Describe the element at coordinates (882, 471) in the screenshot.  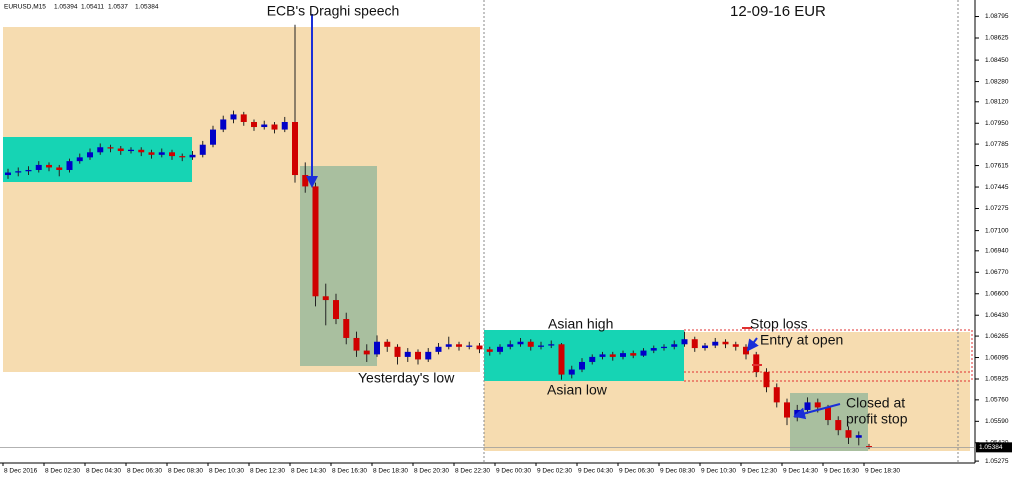
I see `x-tick-label: 9 Dec 18:30` at that location.